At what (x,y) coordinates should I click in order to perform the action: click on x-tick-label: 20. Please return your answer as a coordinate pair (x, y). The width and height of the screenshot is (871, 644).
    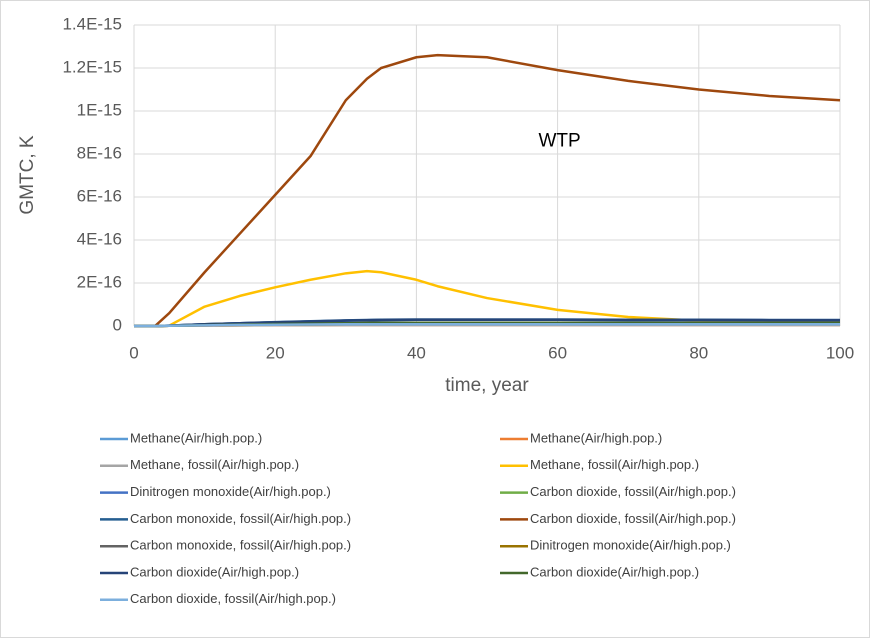
    Looking at the image, I should click on (275, 352).